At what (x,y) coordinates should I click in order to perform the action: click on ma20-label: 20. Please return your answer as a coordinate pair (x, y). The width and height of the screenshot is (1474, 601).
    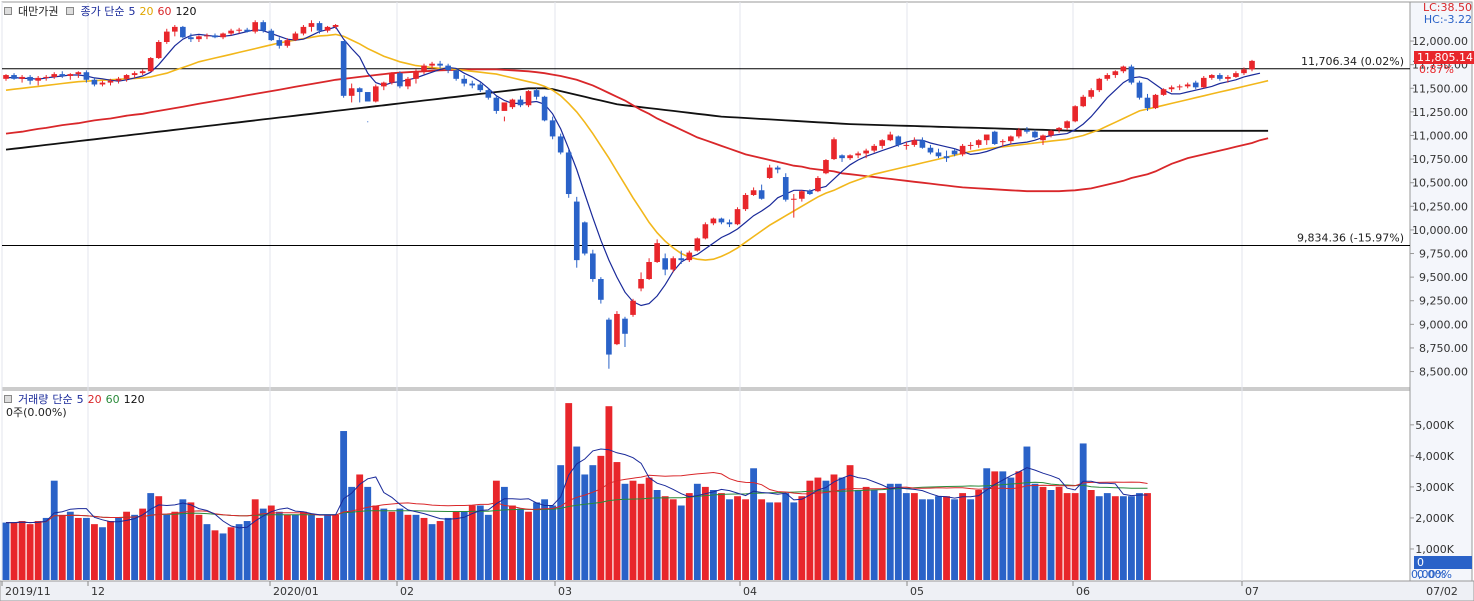
    Looking at the image, I should click on (146, 11).